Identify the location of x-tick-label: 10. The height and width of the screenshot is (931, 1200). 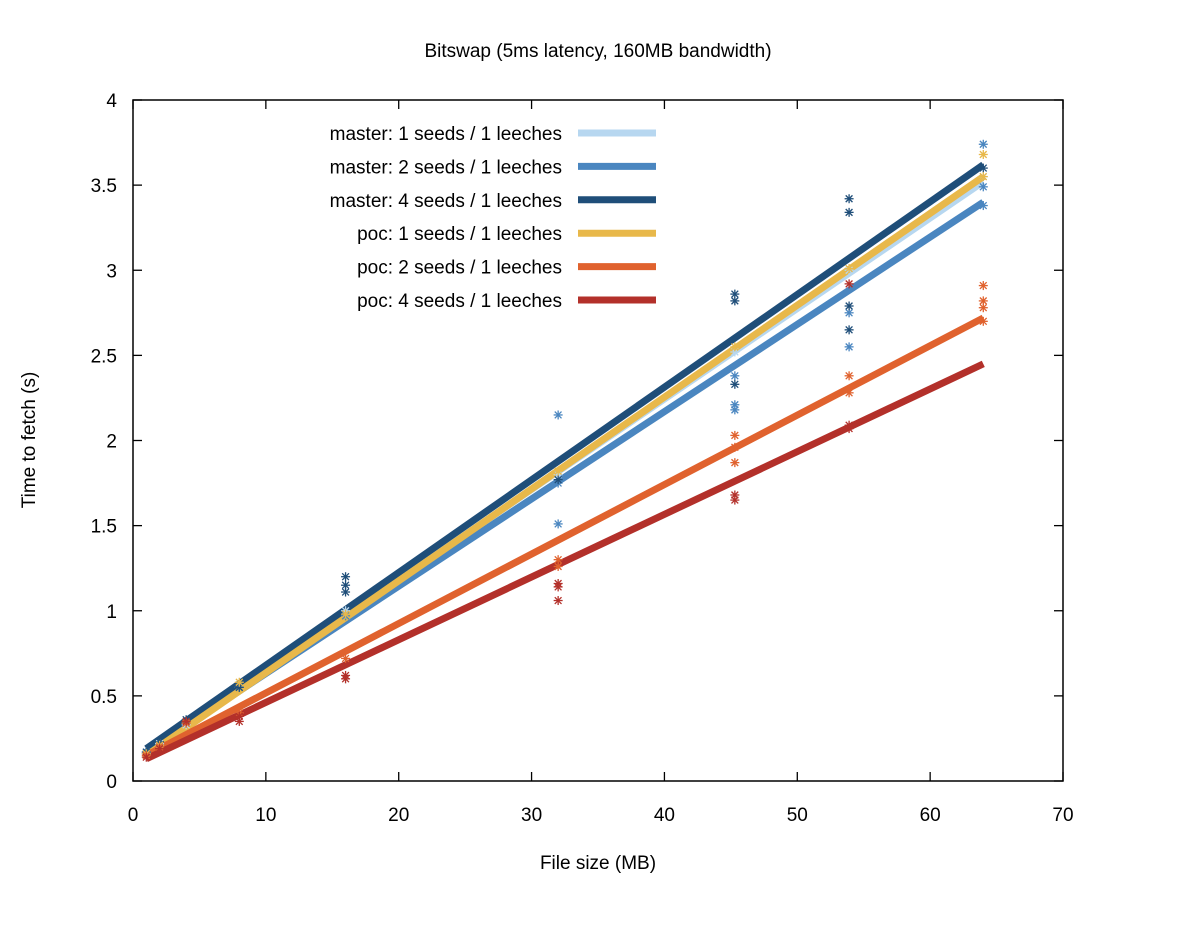
(265, 815).